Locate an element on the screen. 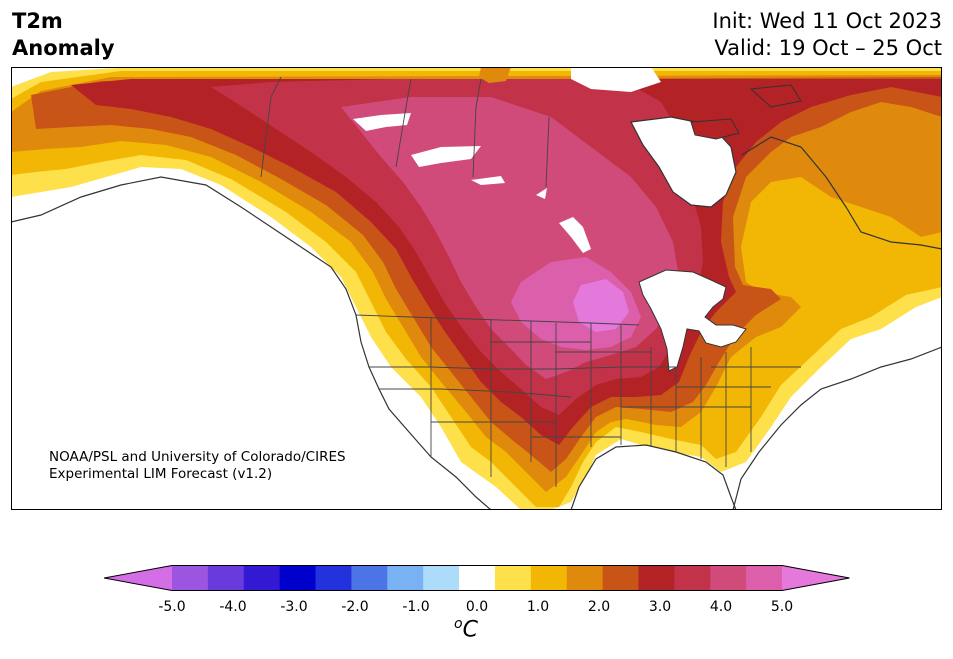 The height and width of the screenshot is (659, 953). anomaly-band-orange-lobe is located at coordinates (495, 75).